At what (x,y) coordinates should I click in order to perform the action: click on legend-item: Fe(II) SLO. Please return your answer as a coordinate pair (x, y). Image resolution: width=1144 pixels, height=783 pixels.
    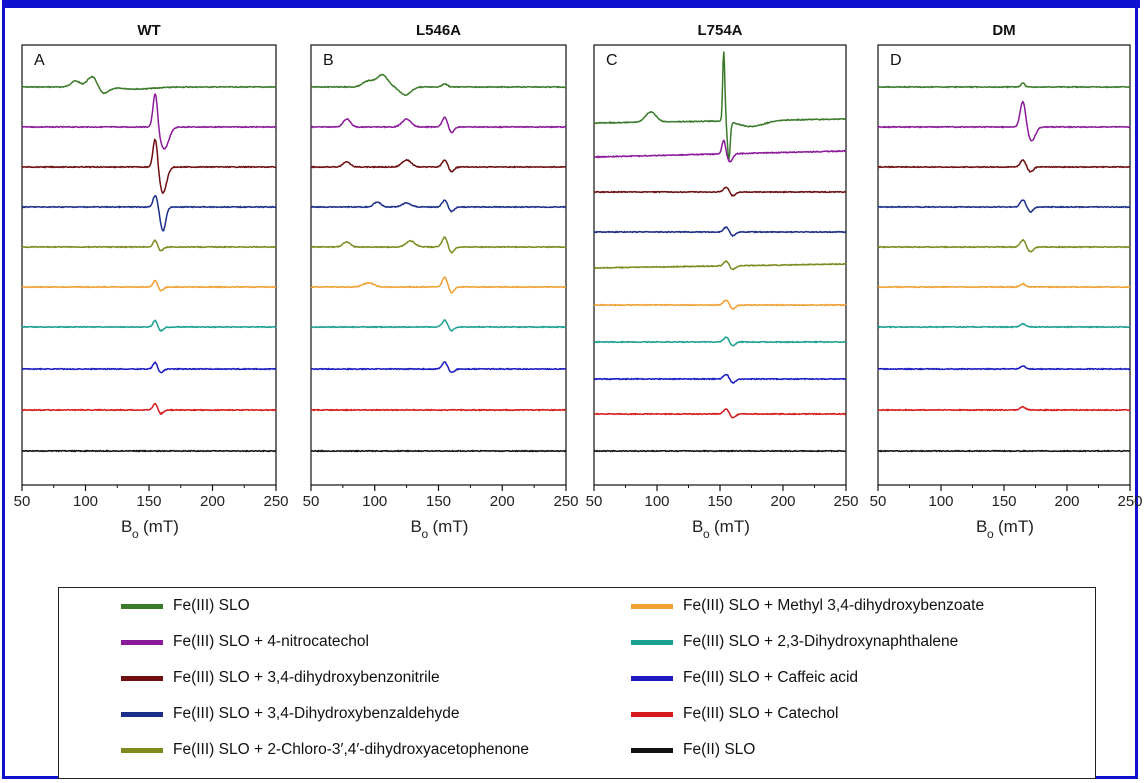
    Looking at the image, I should click on (693, 750).